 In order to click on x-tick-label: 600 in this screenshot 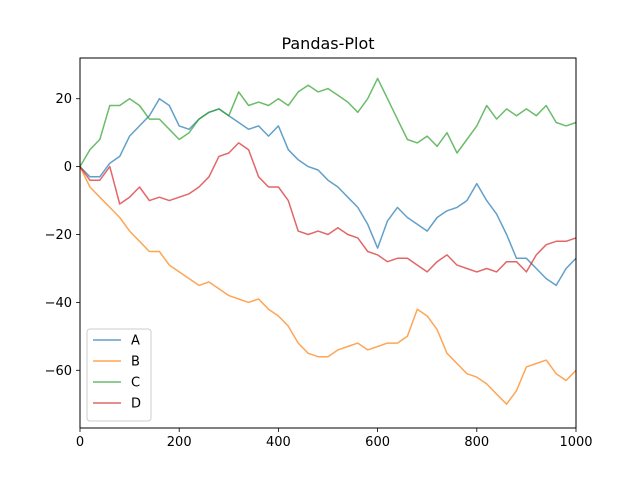, I will do `click(377, 442)`.